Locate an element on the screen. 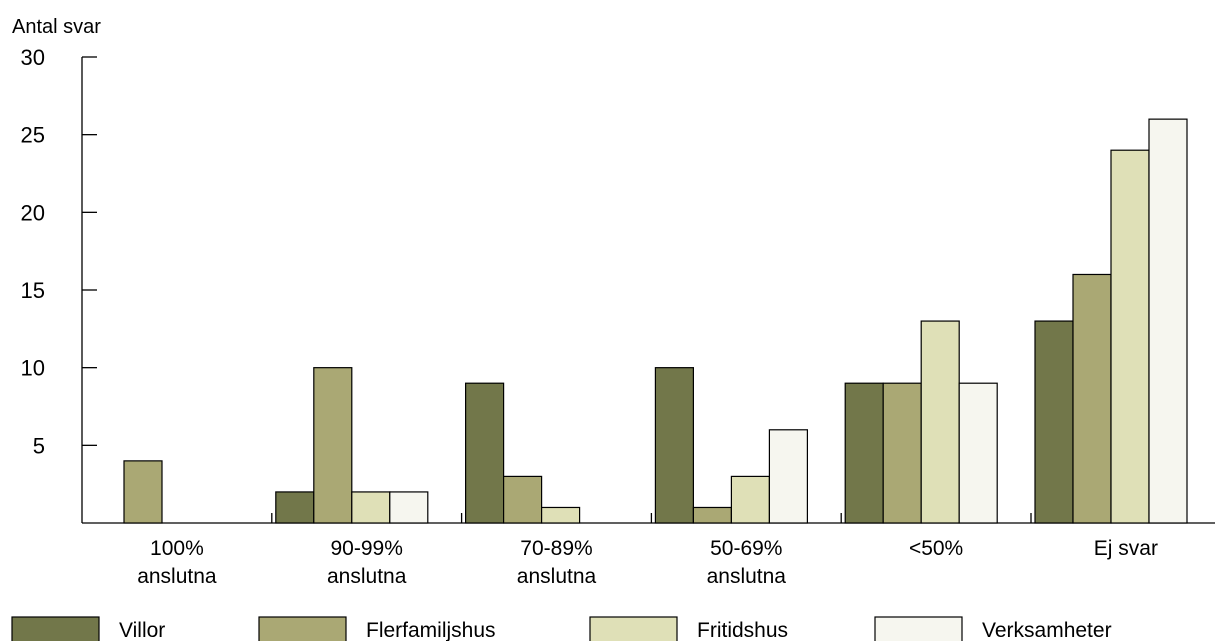 This screenshot has height=641, width=1215. y-tick-label: 30 is located at coordinates (33, 57).